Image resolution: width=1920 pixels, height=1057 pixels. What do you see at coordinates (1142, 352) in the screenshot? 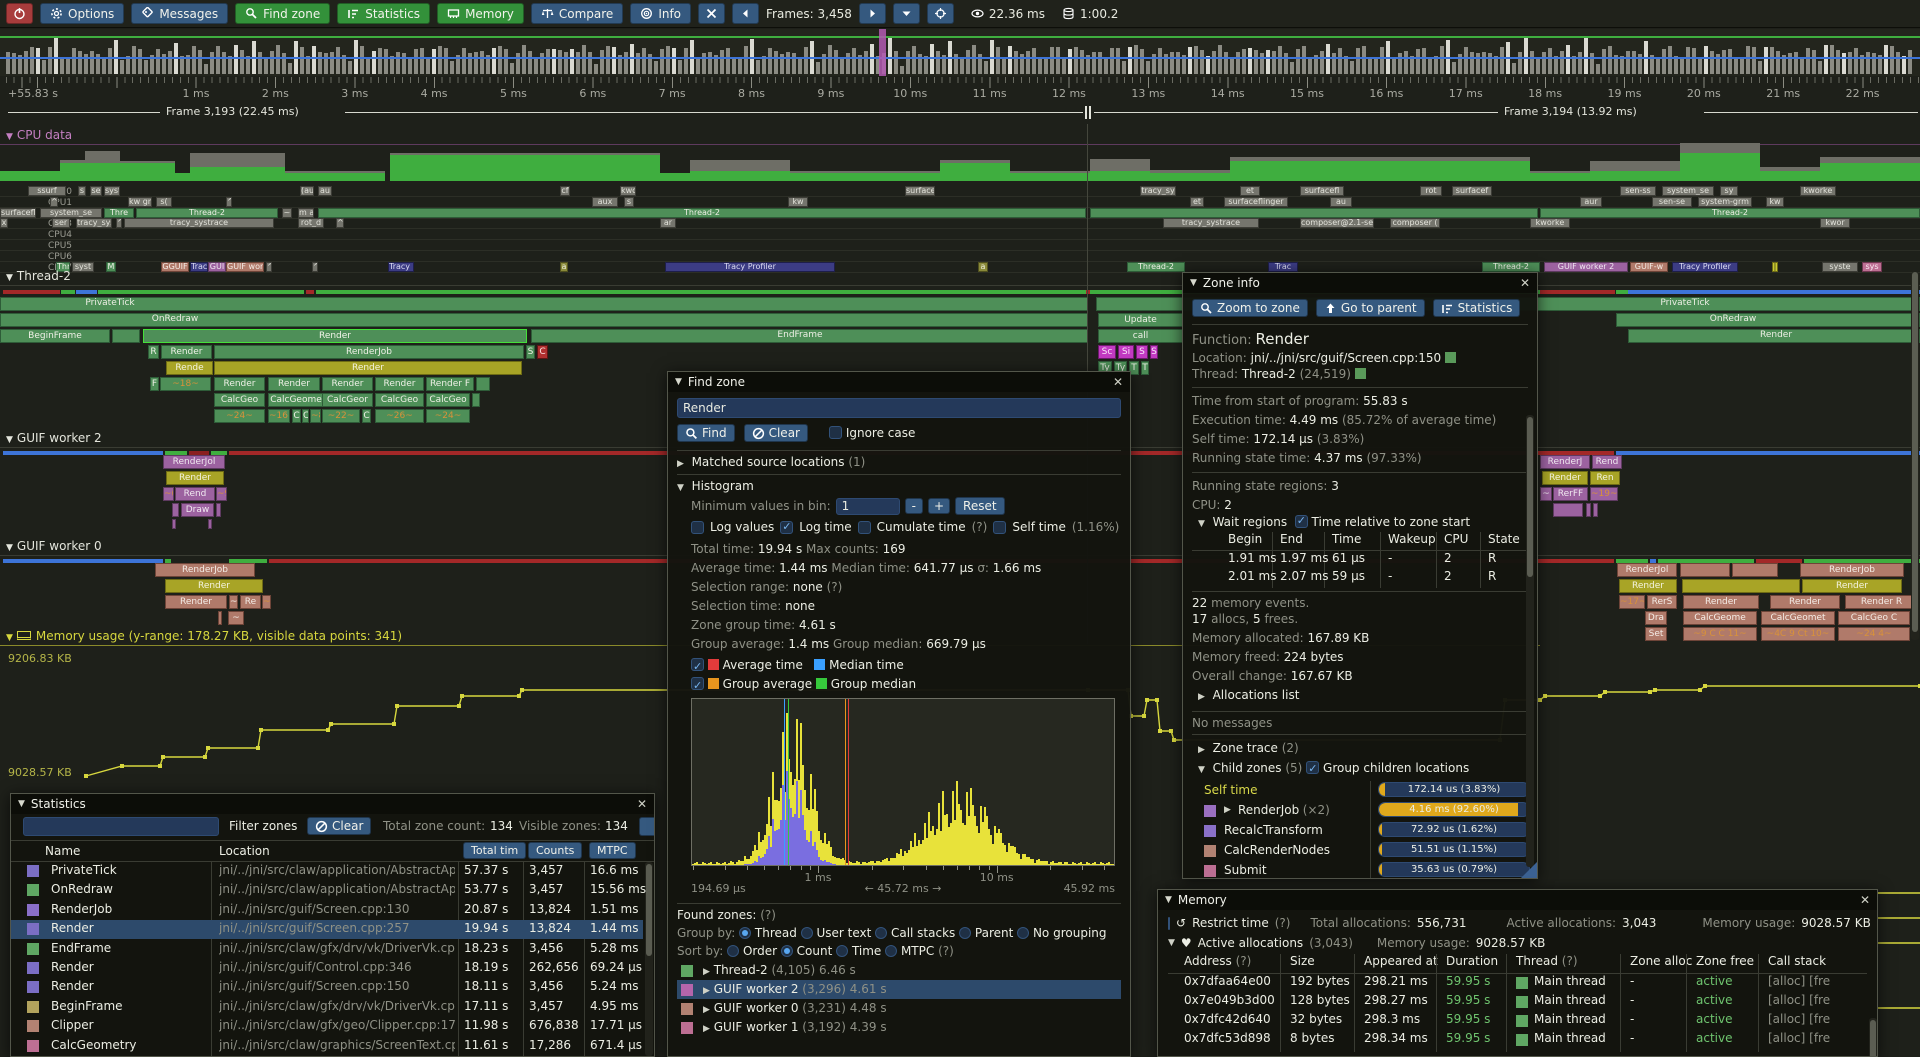
I see `timeline-zone: S` at bounding box center [1142, 352].